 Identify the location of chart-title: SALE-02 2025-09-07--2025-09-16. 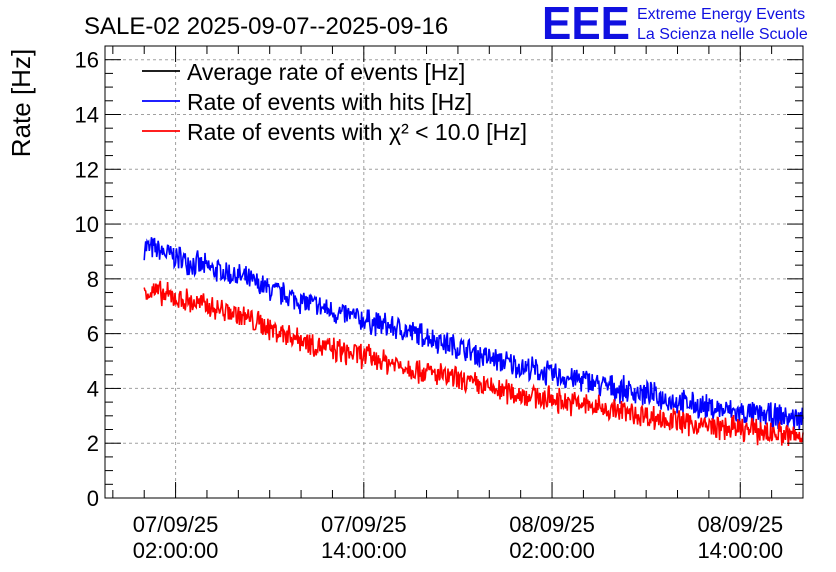
(266, 26).